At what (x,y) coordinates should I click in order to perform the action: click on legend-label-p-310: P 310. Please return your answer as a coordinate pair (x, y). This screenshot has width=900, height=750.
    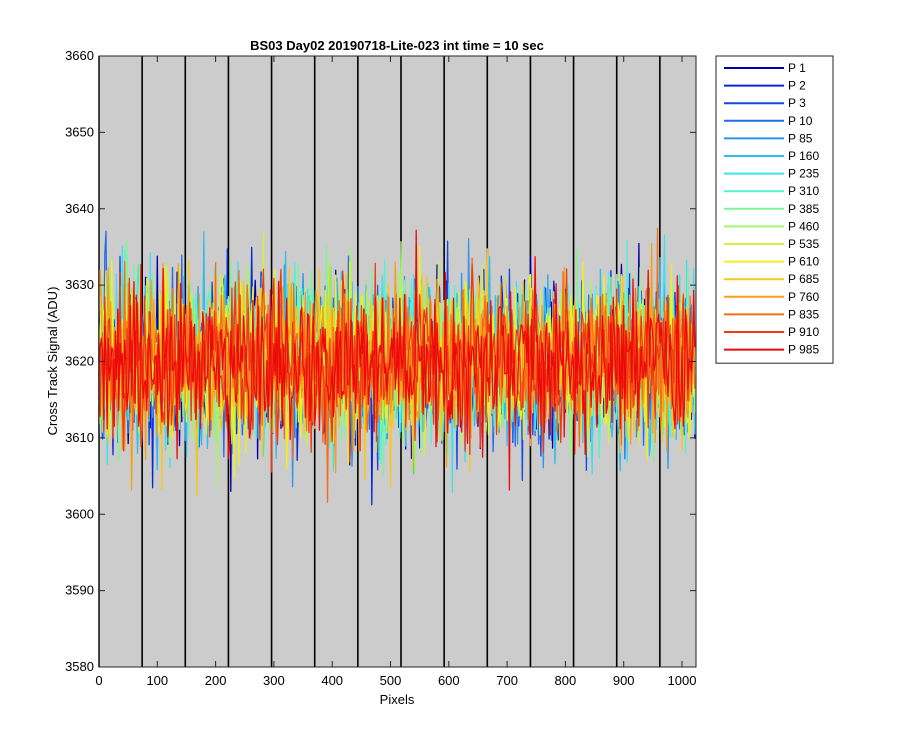
    Looking at the image, I should click on (803, 191).